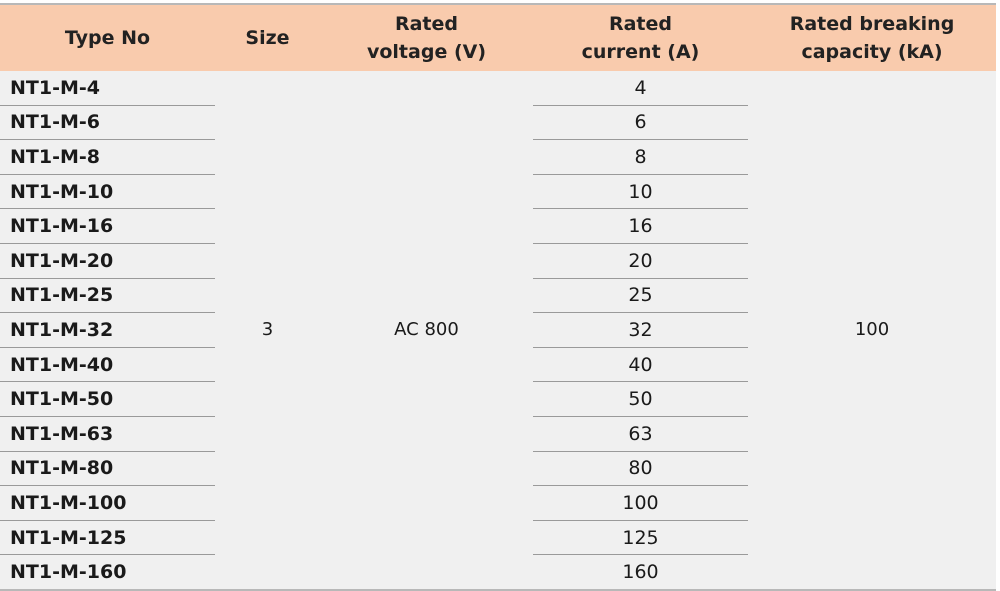  Describe the element at coordinates (107, 434) in the screenshot. I see `type-no-cell: NT1-M-63` at that location.